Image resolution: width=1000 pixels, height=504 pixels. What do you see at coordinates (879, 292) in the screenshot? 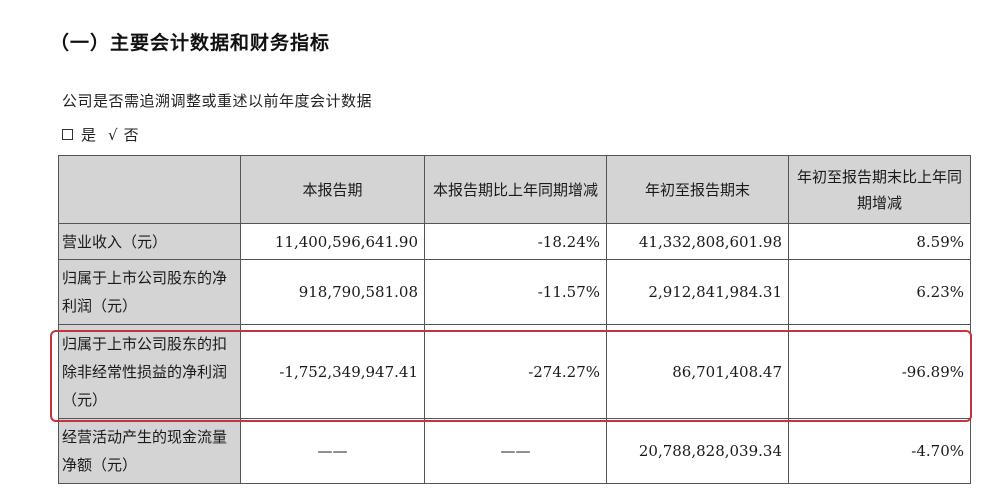
I see `table-cell: 6.23%` at bounding box center [879, 292].